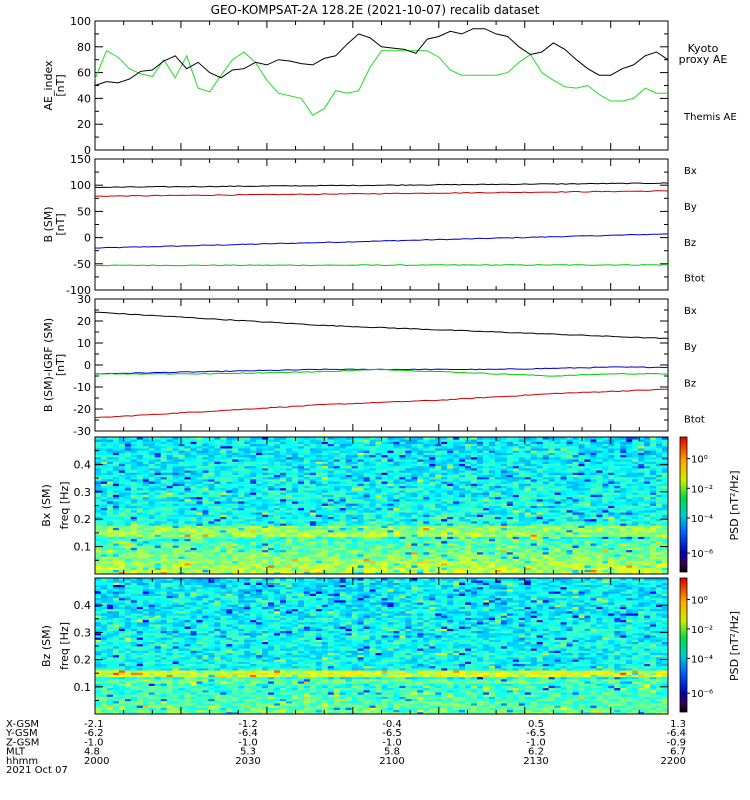 Image resolution: width=750 pixels, height=800 pixels. I want to click on bdiff-ytick-label: 30, so click(84, 299).